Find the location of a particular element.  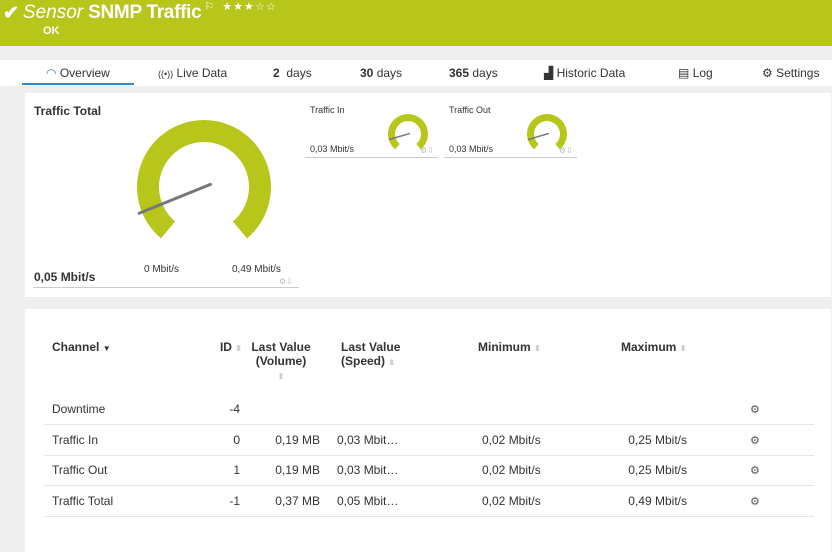

tab-label: Settings is located at coordinates (798, 73).